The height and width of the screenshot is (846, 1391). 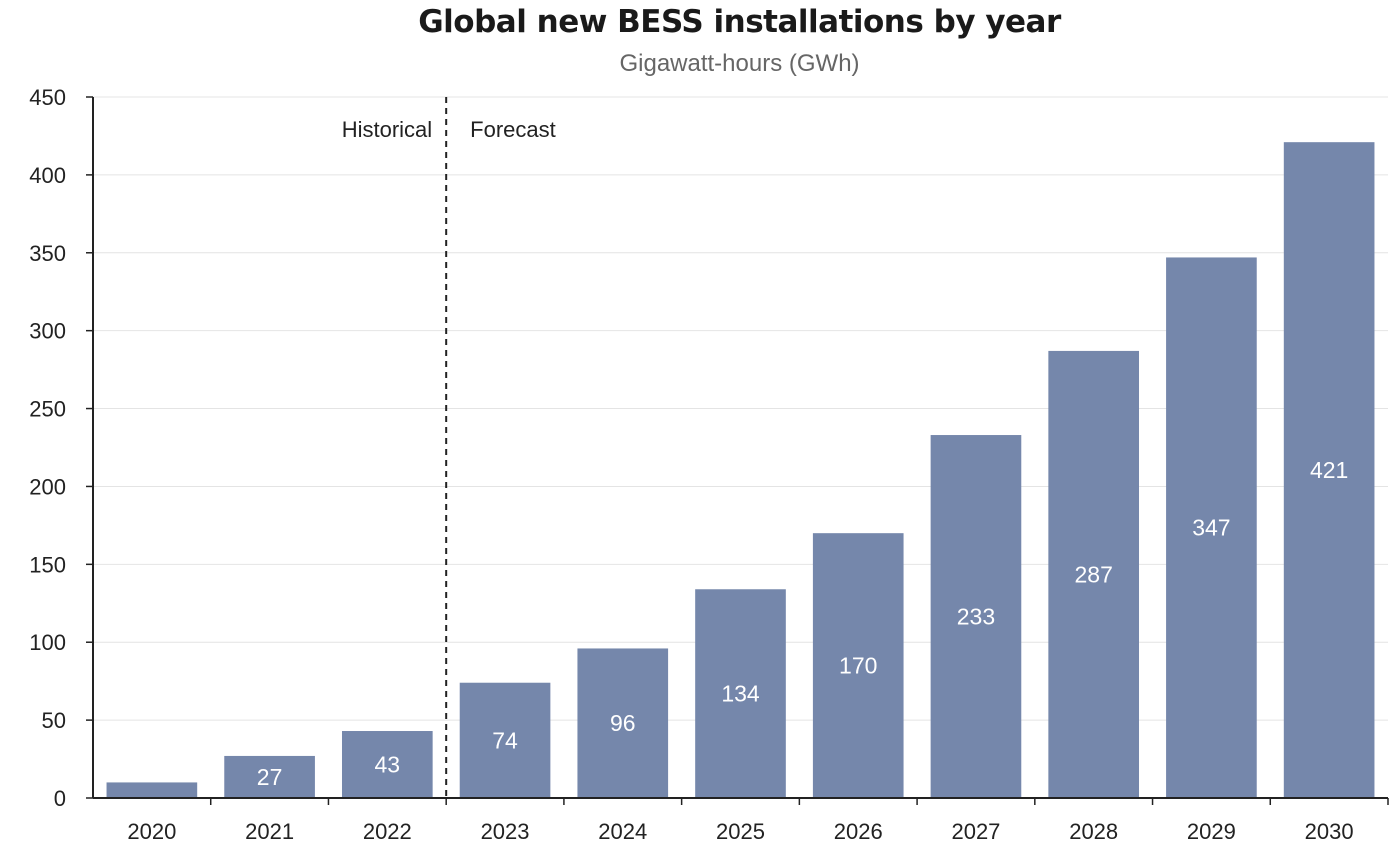 I want to click on bar-value-label: 421, so click(x=1329, y=470).